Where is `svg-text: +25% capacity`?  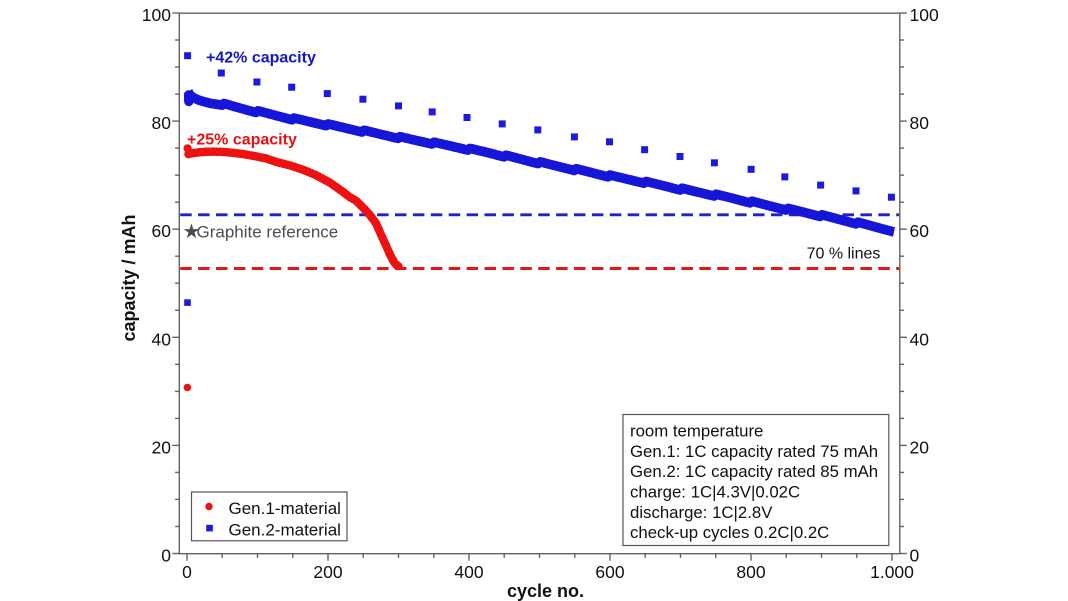
svg-text: +25% capacity is located at coordinates (242, 140).